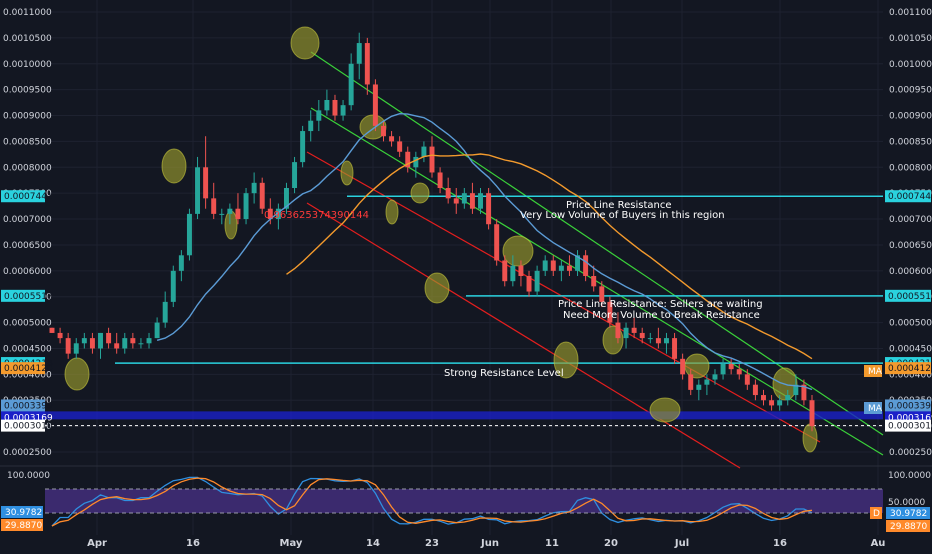 This screenshot has width=932, height=554. Describe the element at coordinates (910, 220) in the screenshot. I see `price-tick-right: 0.0007000` at that location.